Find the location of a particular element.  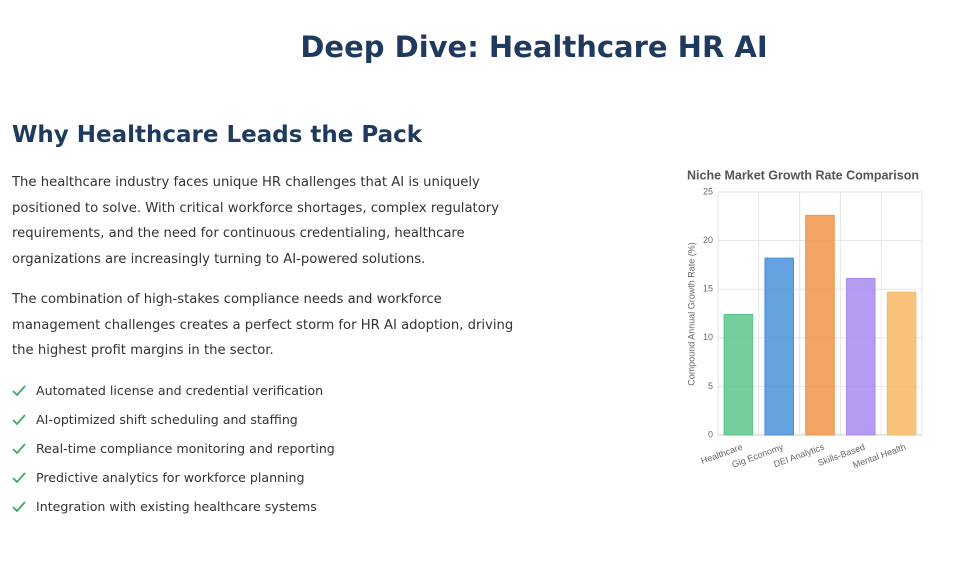

section-heading: Why Healthcare Leads the Pack is located at coordinates (217, 135).